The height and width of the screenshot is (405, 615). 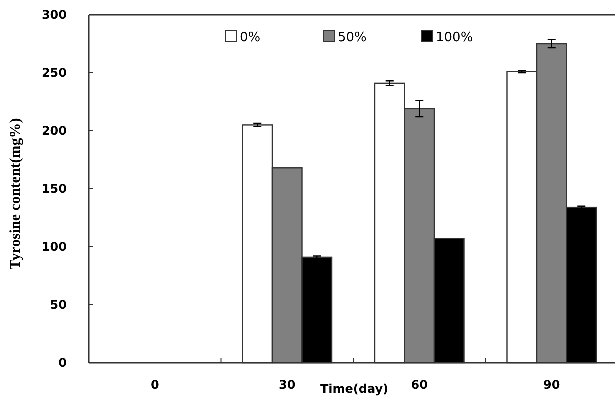 What do you see at coordinates (54, 189) in the screenshot?
I see `y-tick-label: 150` at bounding box center [54, 189].